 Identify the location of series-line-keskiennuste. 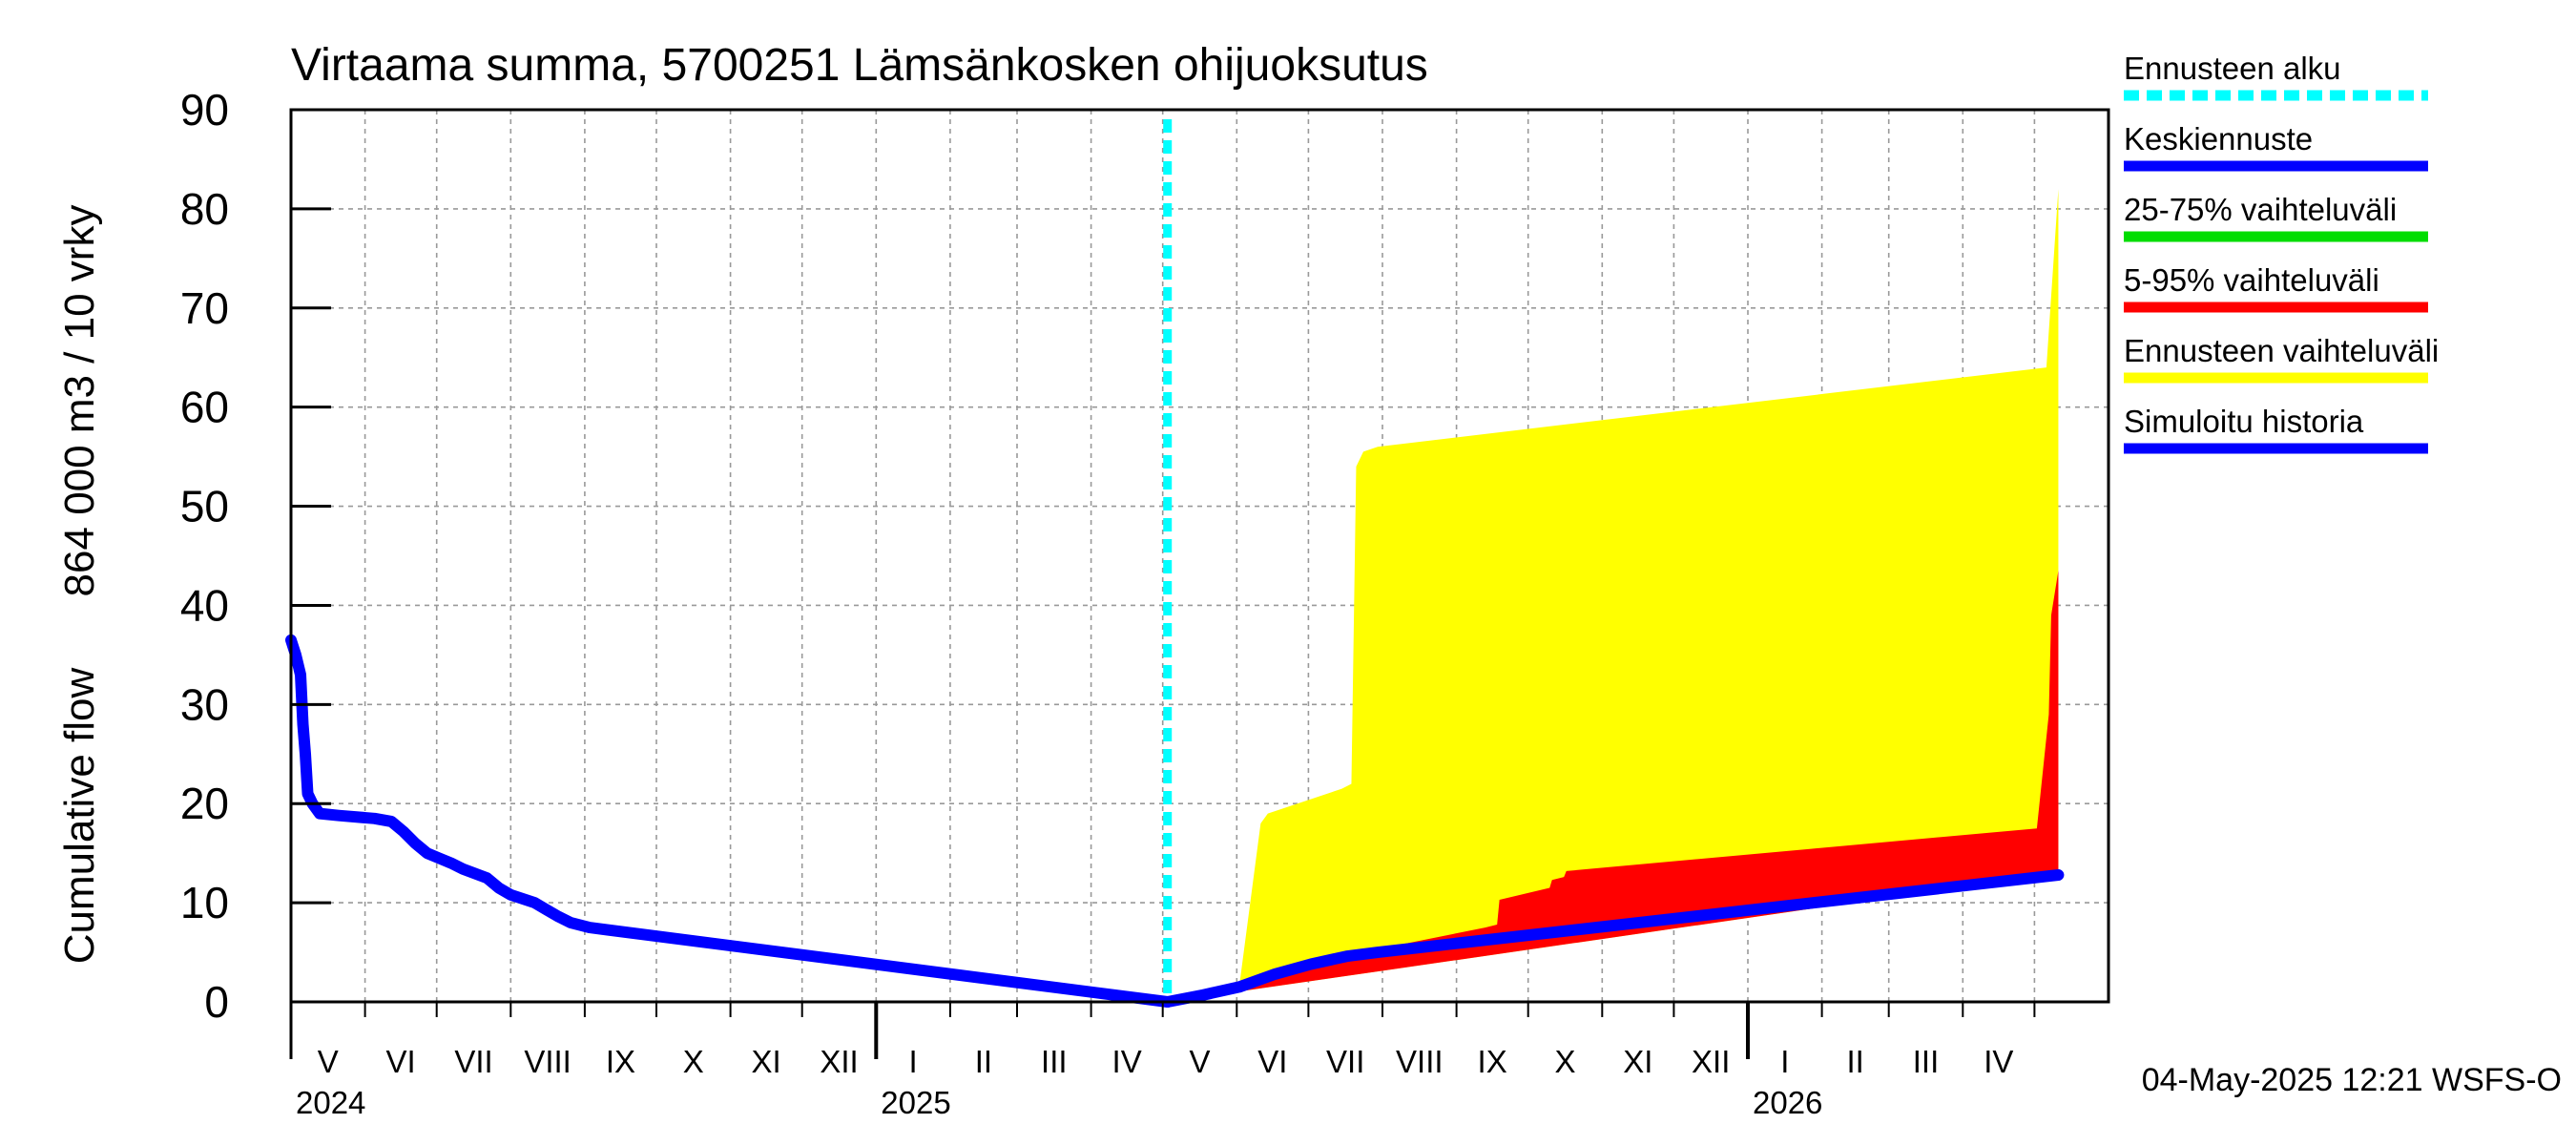
(1613, 938).